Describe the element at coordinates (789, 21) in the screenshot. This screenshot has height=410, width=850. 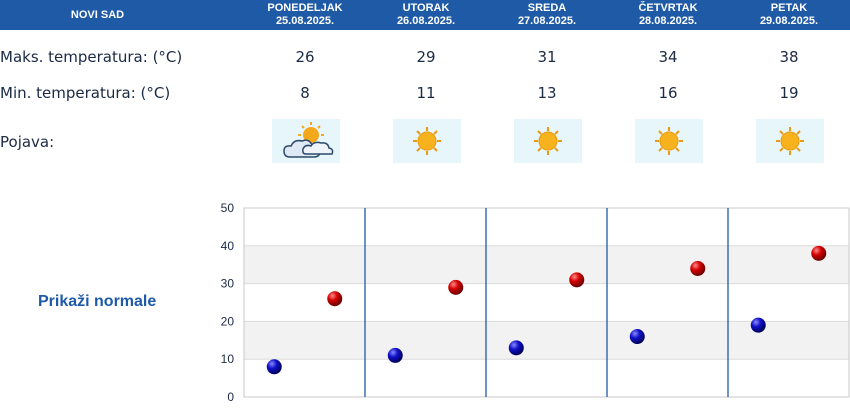
I see `day-date: 29.08.2025.` at that location.